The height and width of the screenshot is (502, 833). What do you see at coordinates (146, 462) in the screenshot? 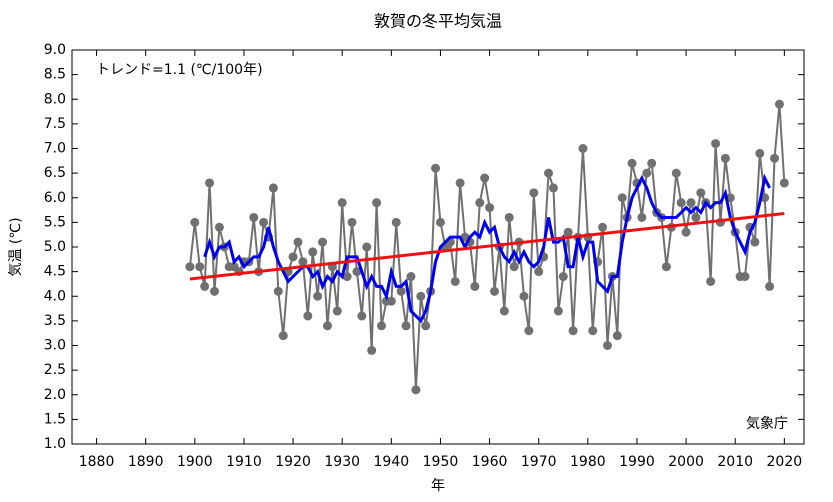
I see `x-tick-label: 1890` at bounding box center [146, 462].